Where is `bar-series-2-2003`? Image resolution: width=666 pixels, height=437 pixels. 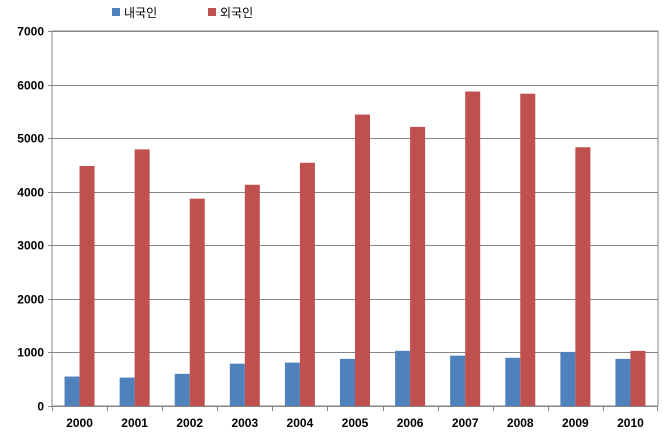 bar-series-2-2003 is located at coordinates (252, 295).